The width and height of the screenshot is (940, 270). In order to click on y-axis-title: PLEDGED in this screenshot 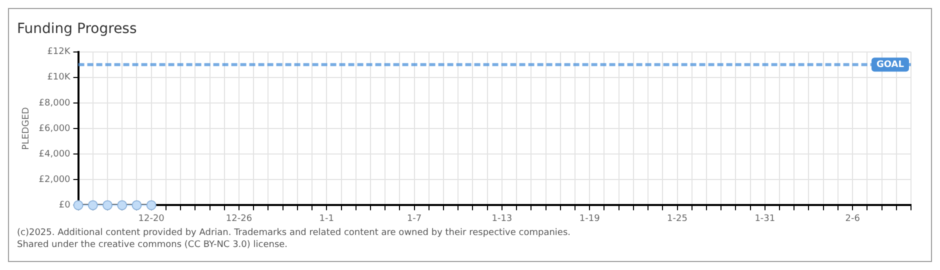, I will do `click(27, 128)`.